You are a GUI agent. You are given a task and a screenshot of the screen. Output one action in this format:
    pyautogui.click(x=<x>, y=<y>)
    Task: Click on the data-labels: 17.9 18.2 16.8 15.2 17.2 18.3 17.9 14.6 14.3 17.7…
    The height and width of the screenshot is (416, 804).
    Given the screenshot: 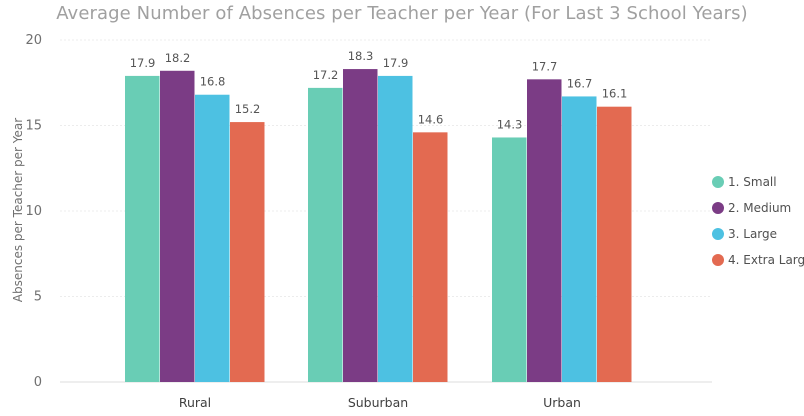 What is the action you would take?
    pyautogui.click(x=379, y=90)
    